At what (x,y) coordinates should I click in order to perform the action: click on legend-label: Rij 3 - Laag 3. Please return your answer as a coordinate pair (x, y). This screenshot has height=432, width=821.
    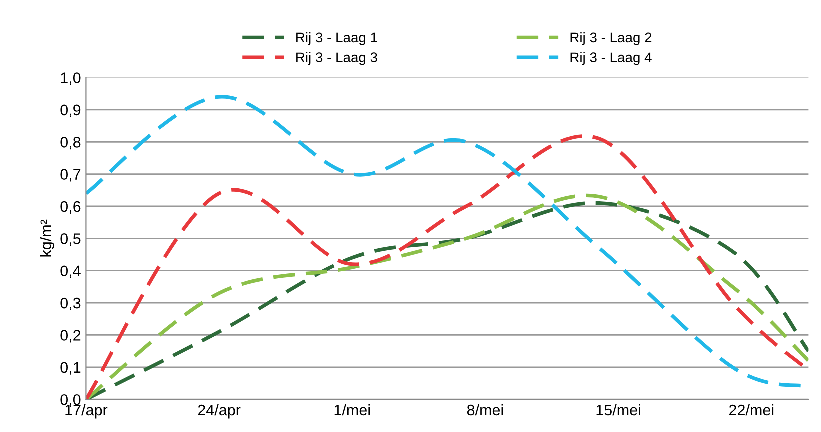
    Looking at the image, I should click on (337, 59).